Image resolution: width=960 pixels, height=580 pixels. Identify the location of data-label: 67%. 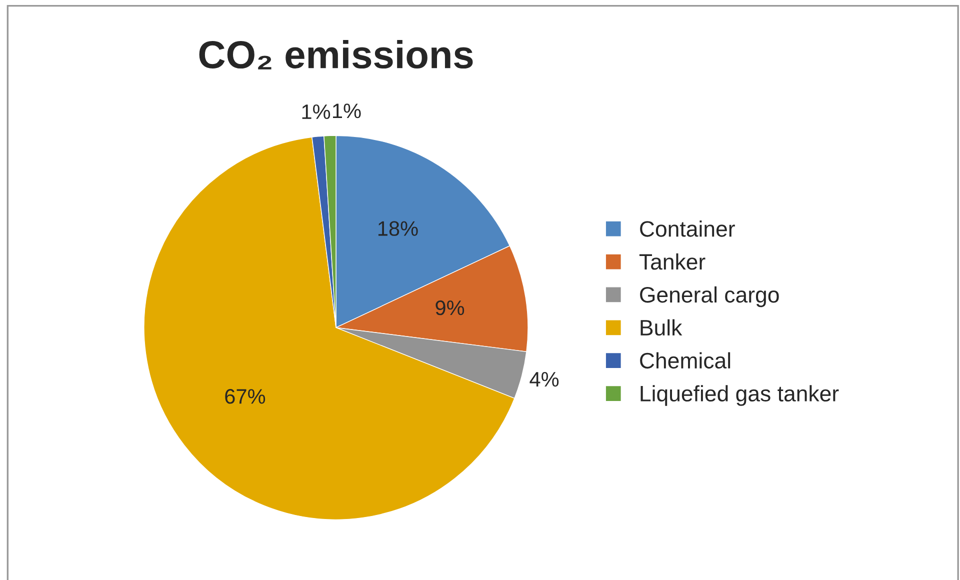
(245, 396).